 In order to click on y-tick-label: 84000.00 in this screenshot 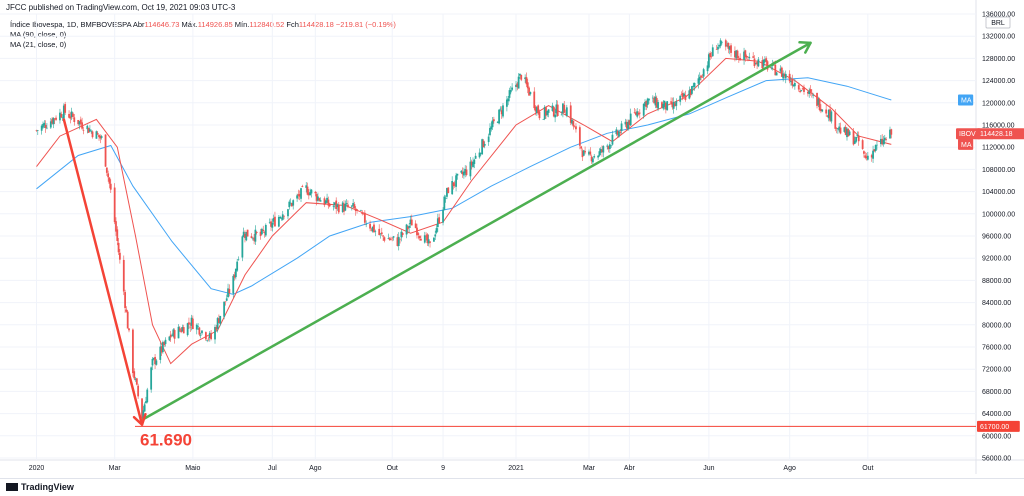, I will do `click(996, 303)`.